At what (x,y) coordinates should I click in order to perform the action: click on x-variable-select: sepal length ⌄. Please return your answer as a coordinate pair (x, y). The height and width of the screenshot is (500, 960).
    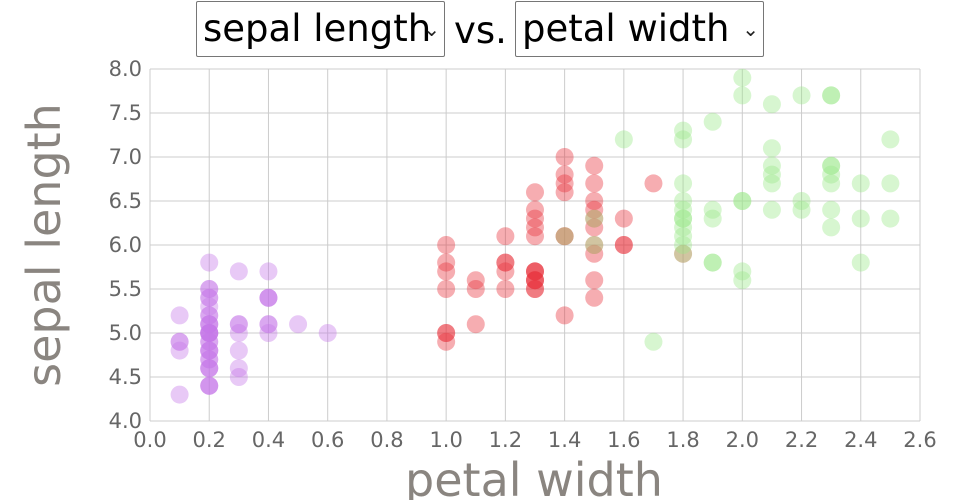
    Looking at the image, I should click on (320, 29).